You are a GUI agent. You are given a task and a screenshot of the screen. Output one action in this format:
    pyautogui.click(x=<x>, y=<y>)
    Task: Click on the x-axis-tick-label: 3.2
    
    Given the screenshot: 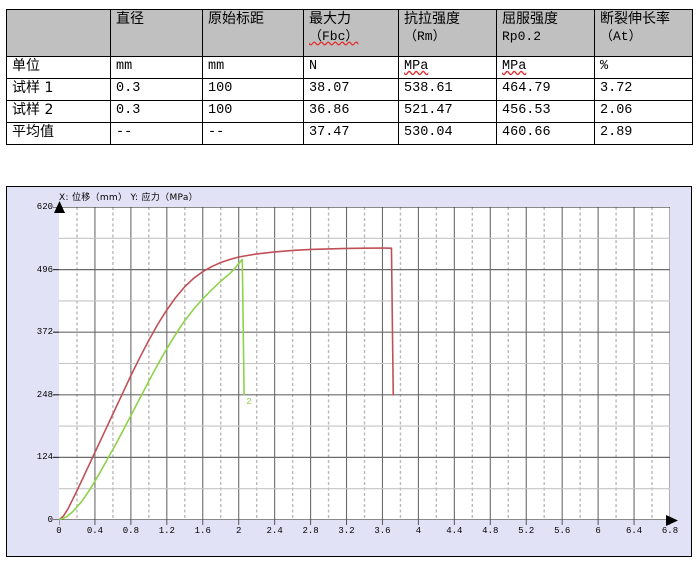 What is the action you would take?
    pyautogui.click(x=346, y=531)
    